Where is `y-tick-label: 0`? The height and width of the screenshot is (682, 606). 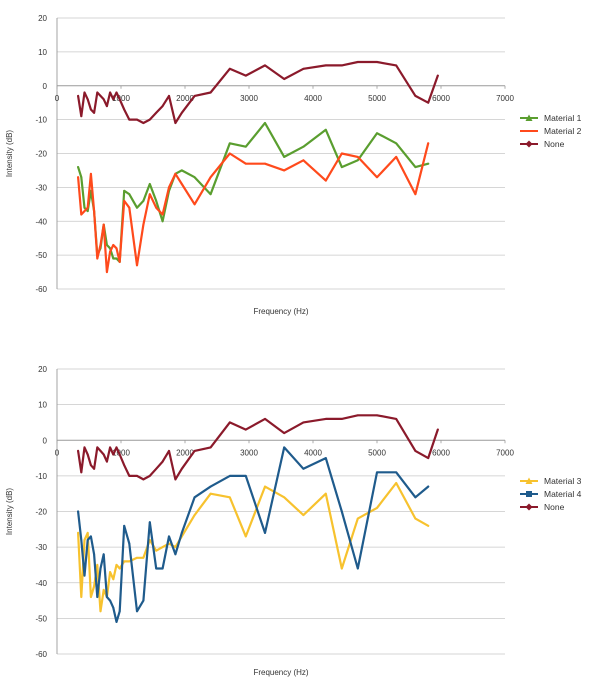
y-tick-label: 0 is located at coordinates (45, 440).